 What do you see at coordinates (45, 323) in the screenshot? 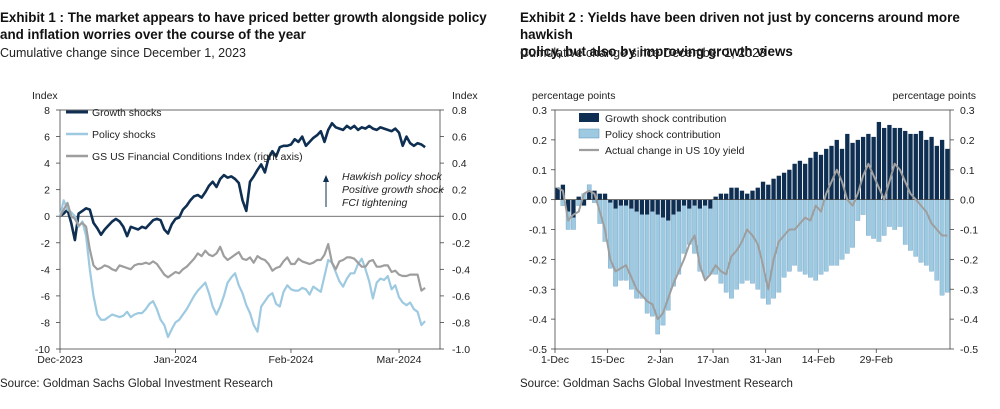
I see `y-tick-label: -8` at bounding box center [45, 323].